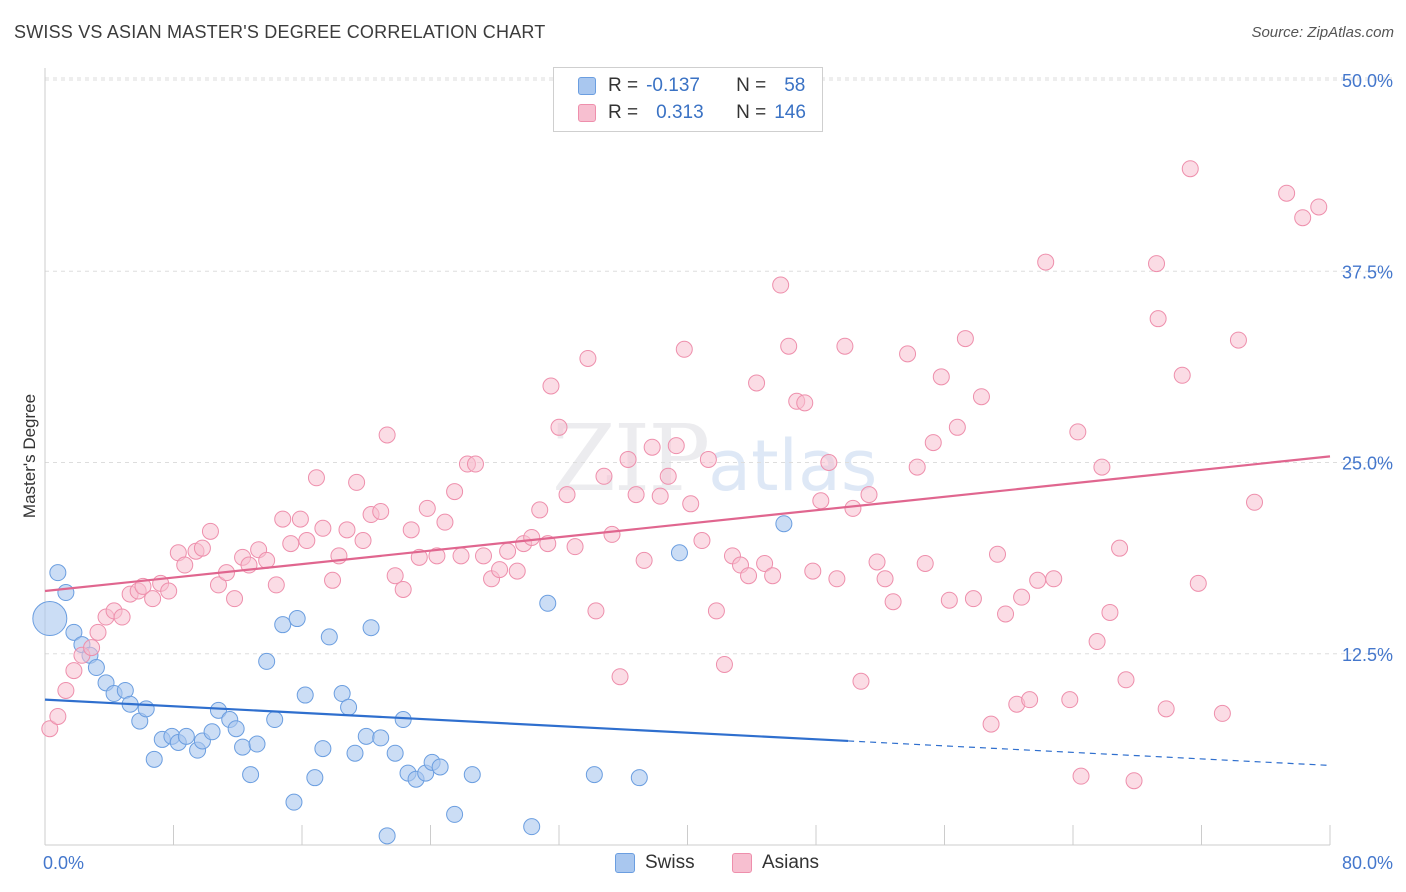 The image size is (1406, 892). Describe the element at coordinates (1322, 32) in the screenshot. I see `source-label: Source: ZipAtlas.com` at that location.